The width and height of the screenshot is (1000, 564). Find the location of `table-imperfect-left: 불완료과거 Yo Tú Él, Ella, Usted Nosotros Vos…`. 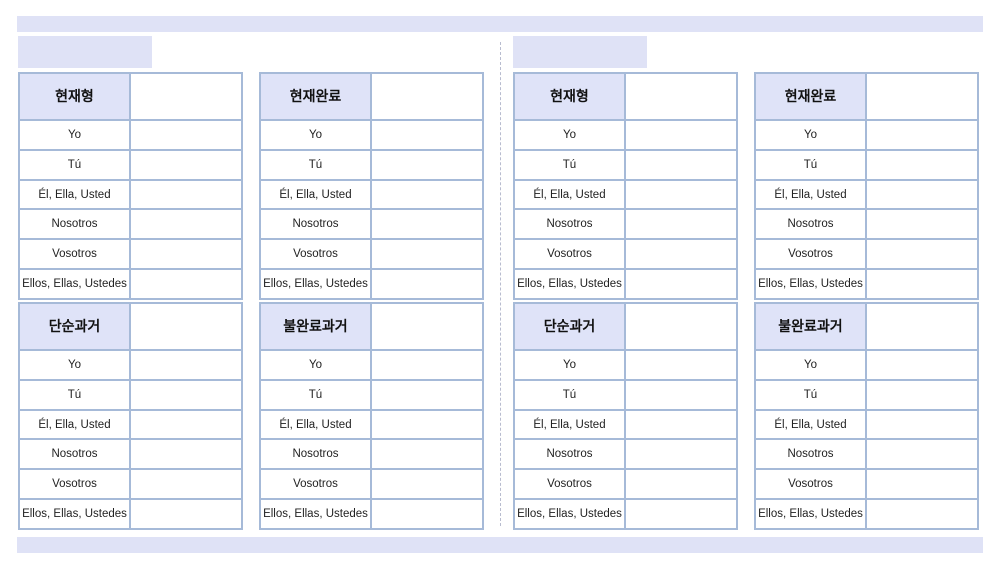

table-imperfect-left: 불완료과거 Yo Tú Él, Ella, Usted Nosotros Vos… is located at coordinates (372, 416).